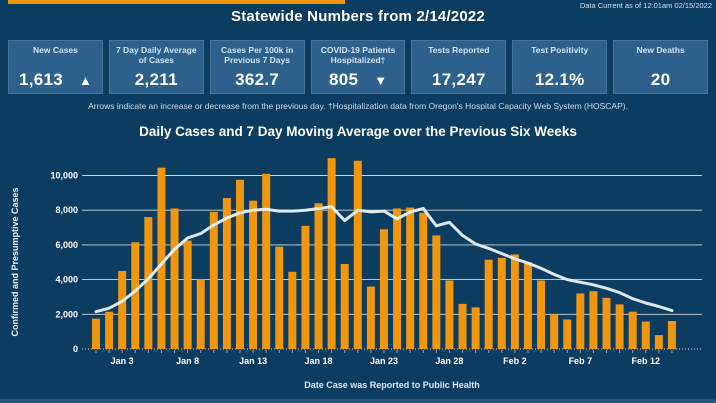 This screenshot has height=403, width=716. I want to click on decrease-arrow-icon: ▼, so click(381, 80).